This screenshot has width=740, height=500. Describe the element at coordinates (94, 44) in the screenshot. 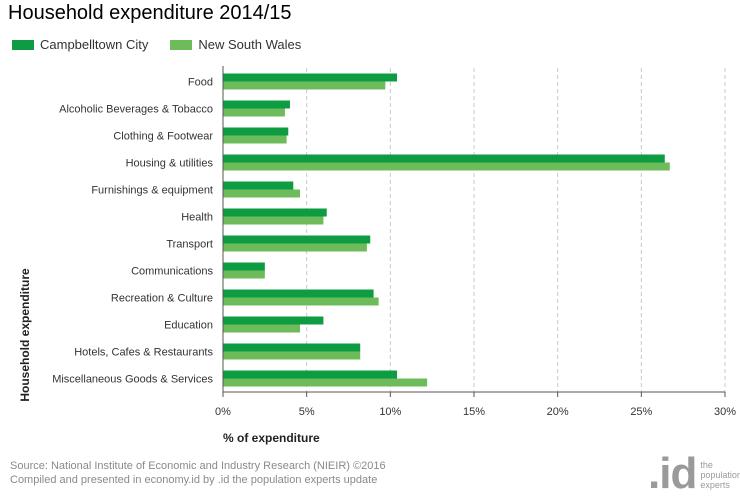

I see `legend-label-series1: Campbelltown City` at that location.